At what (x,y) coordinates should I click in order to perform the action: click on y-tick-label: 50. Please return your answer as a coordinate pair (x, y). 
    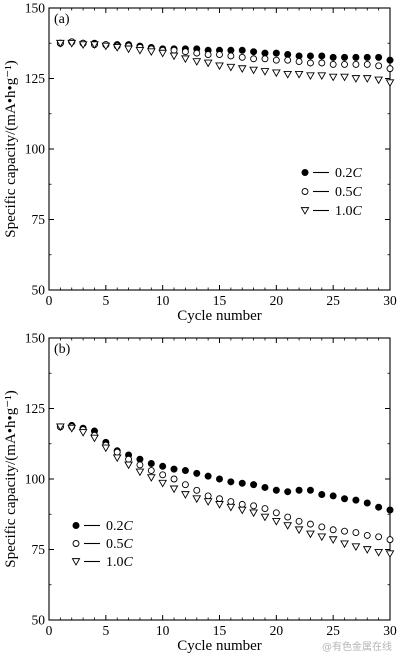
    Looking at the image, I should click on (39, 620).